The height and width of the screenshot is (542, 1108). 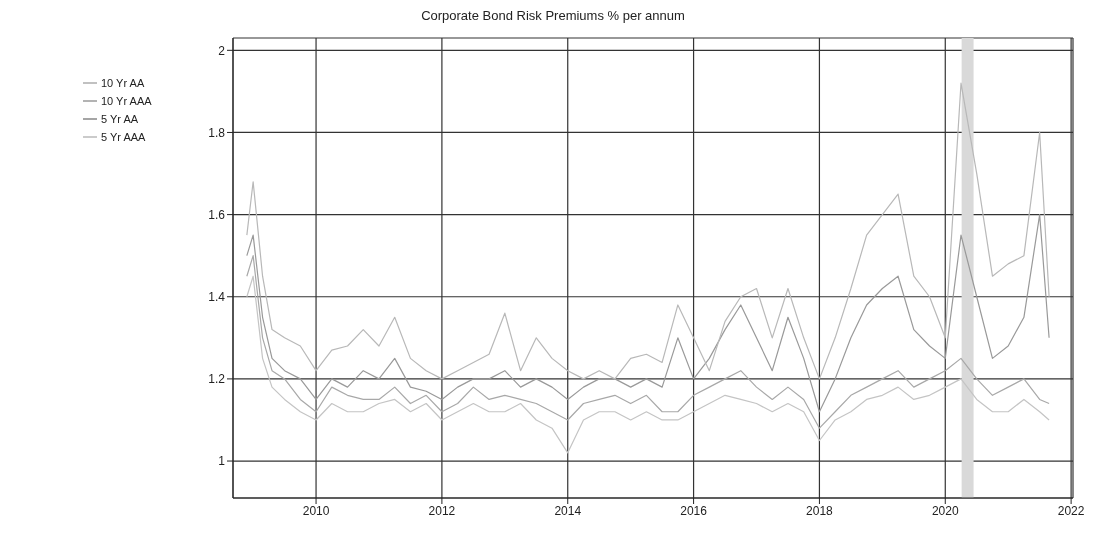 What do you see at coordinates (442, 510) in the screenshot?
I see `x-tick-label: 2012` at bounding box center [442, 510].